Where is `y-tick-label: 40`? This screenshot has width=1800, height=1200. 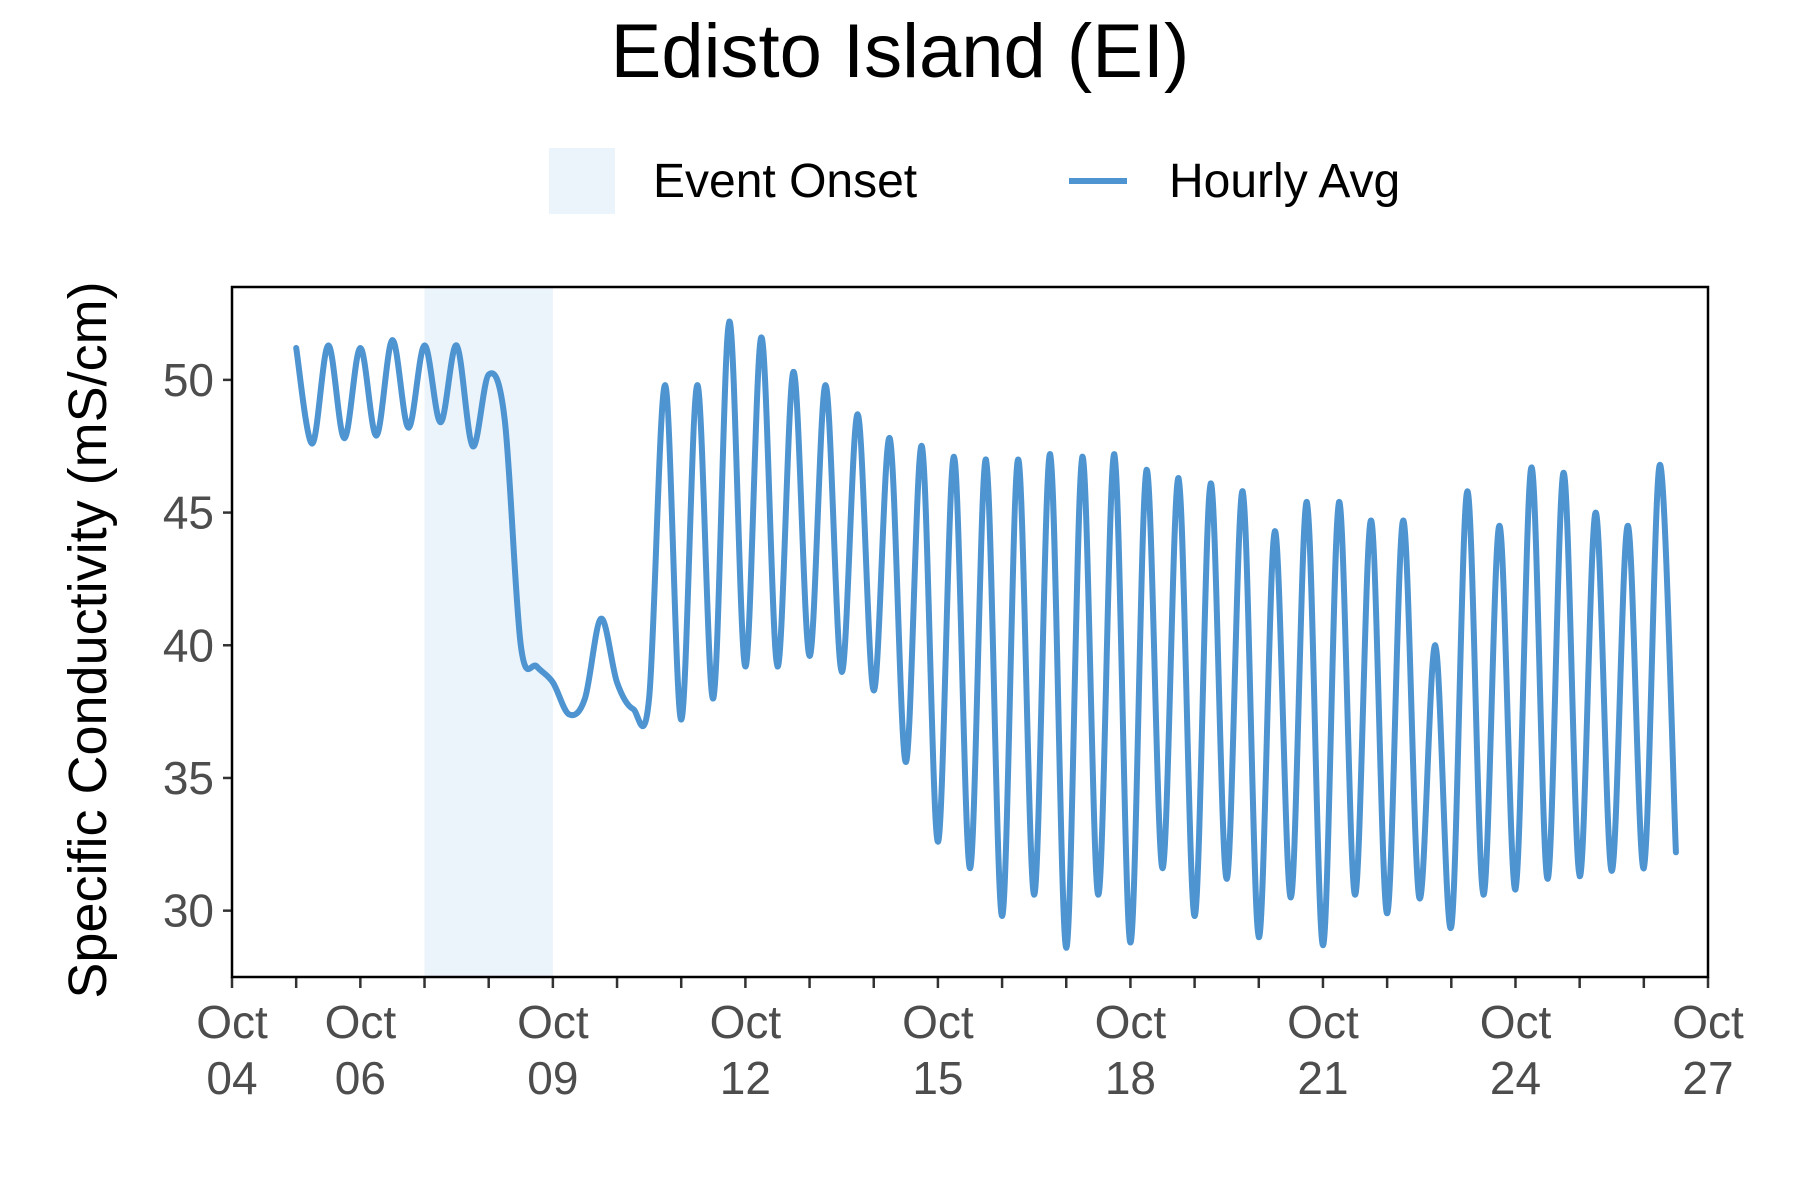 y-tick-label: 40 is located at coordinates (188, 645).